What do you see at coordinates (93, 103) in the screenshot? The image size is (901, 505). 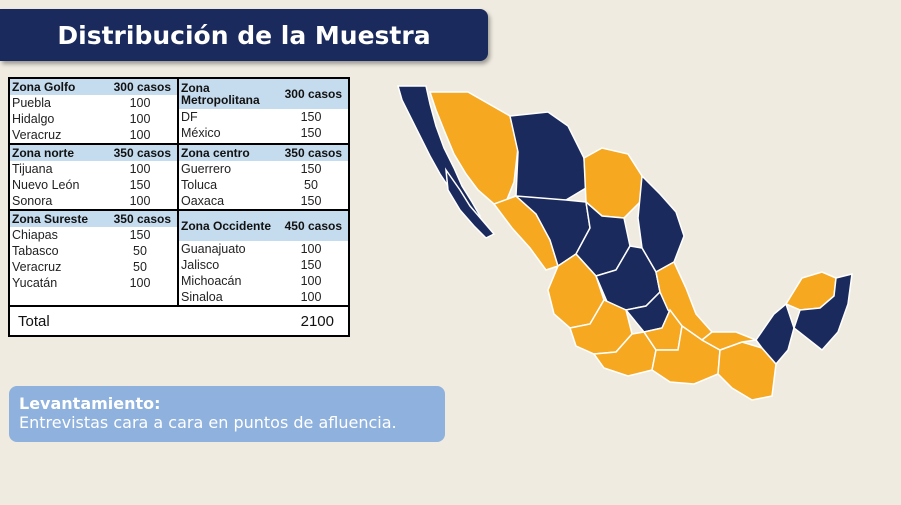 I see `table-row: Puebla 100` at bounding box center [93, 103].